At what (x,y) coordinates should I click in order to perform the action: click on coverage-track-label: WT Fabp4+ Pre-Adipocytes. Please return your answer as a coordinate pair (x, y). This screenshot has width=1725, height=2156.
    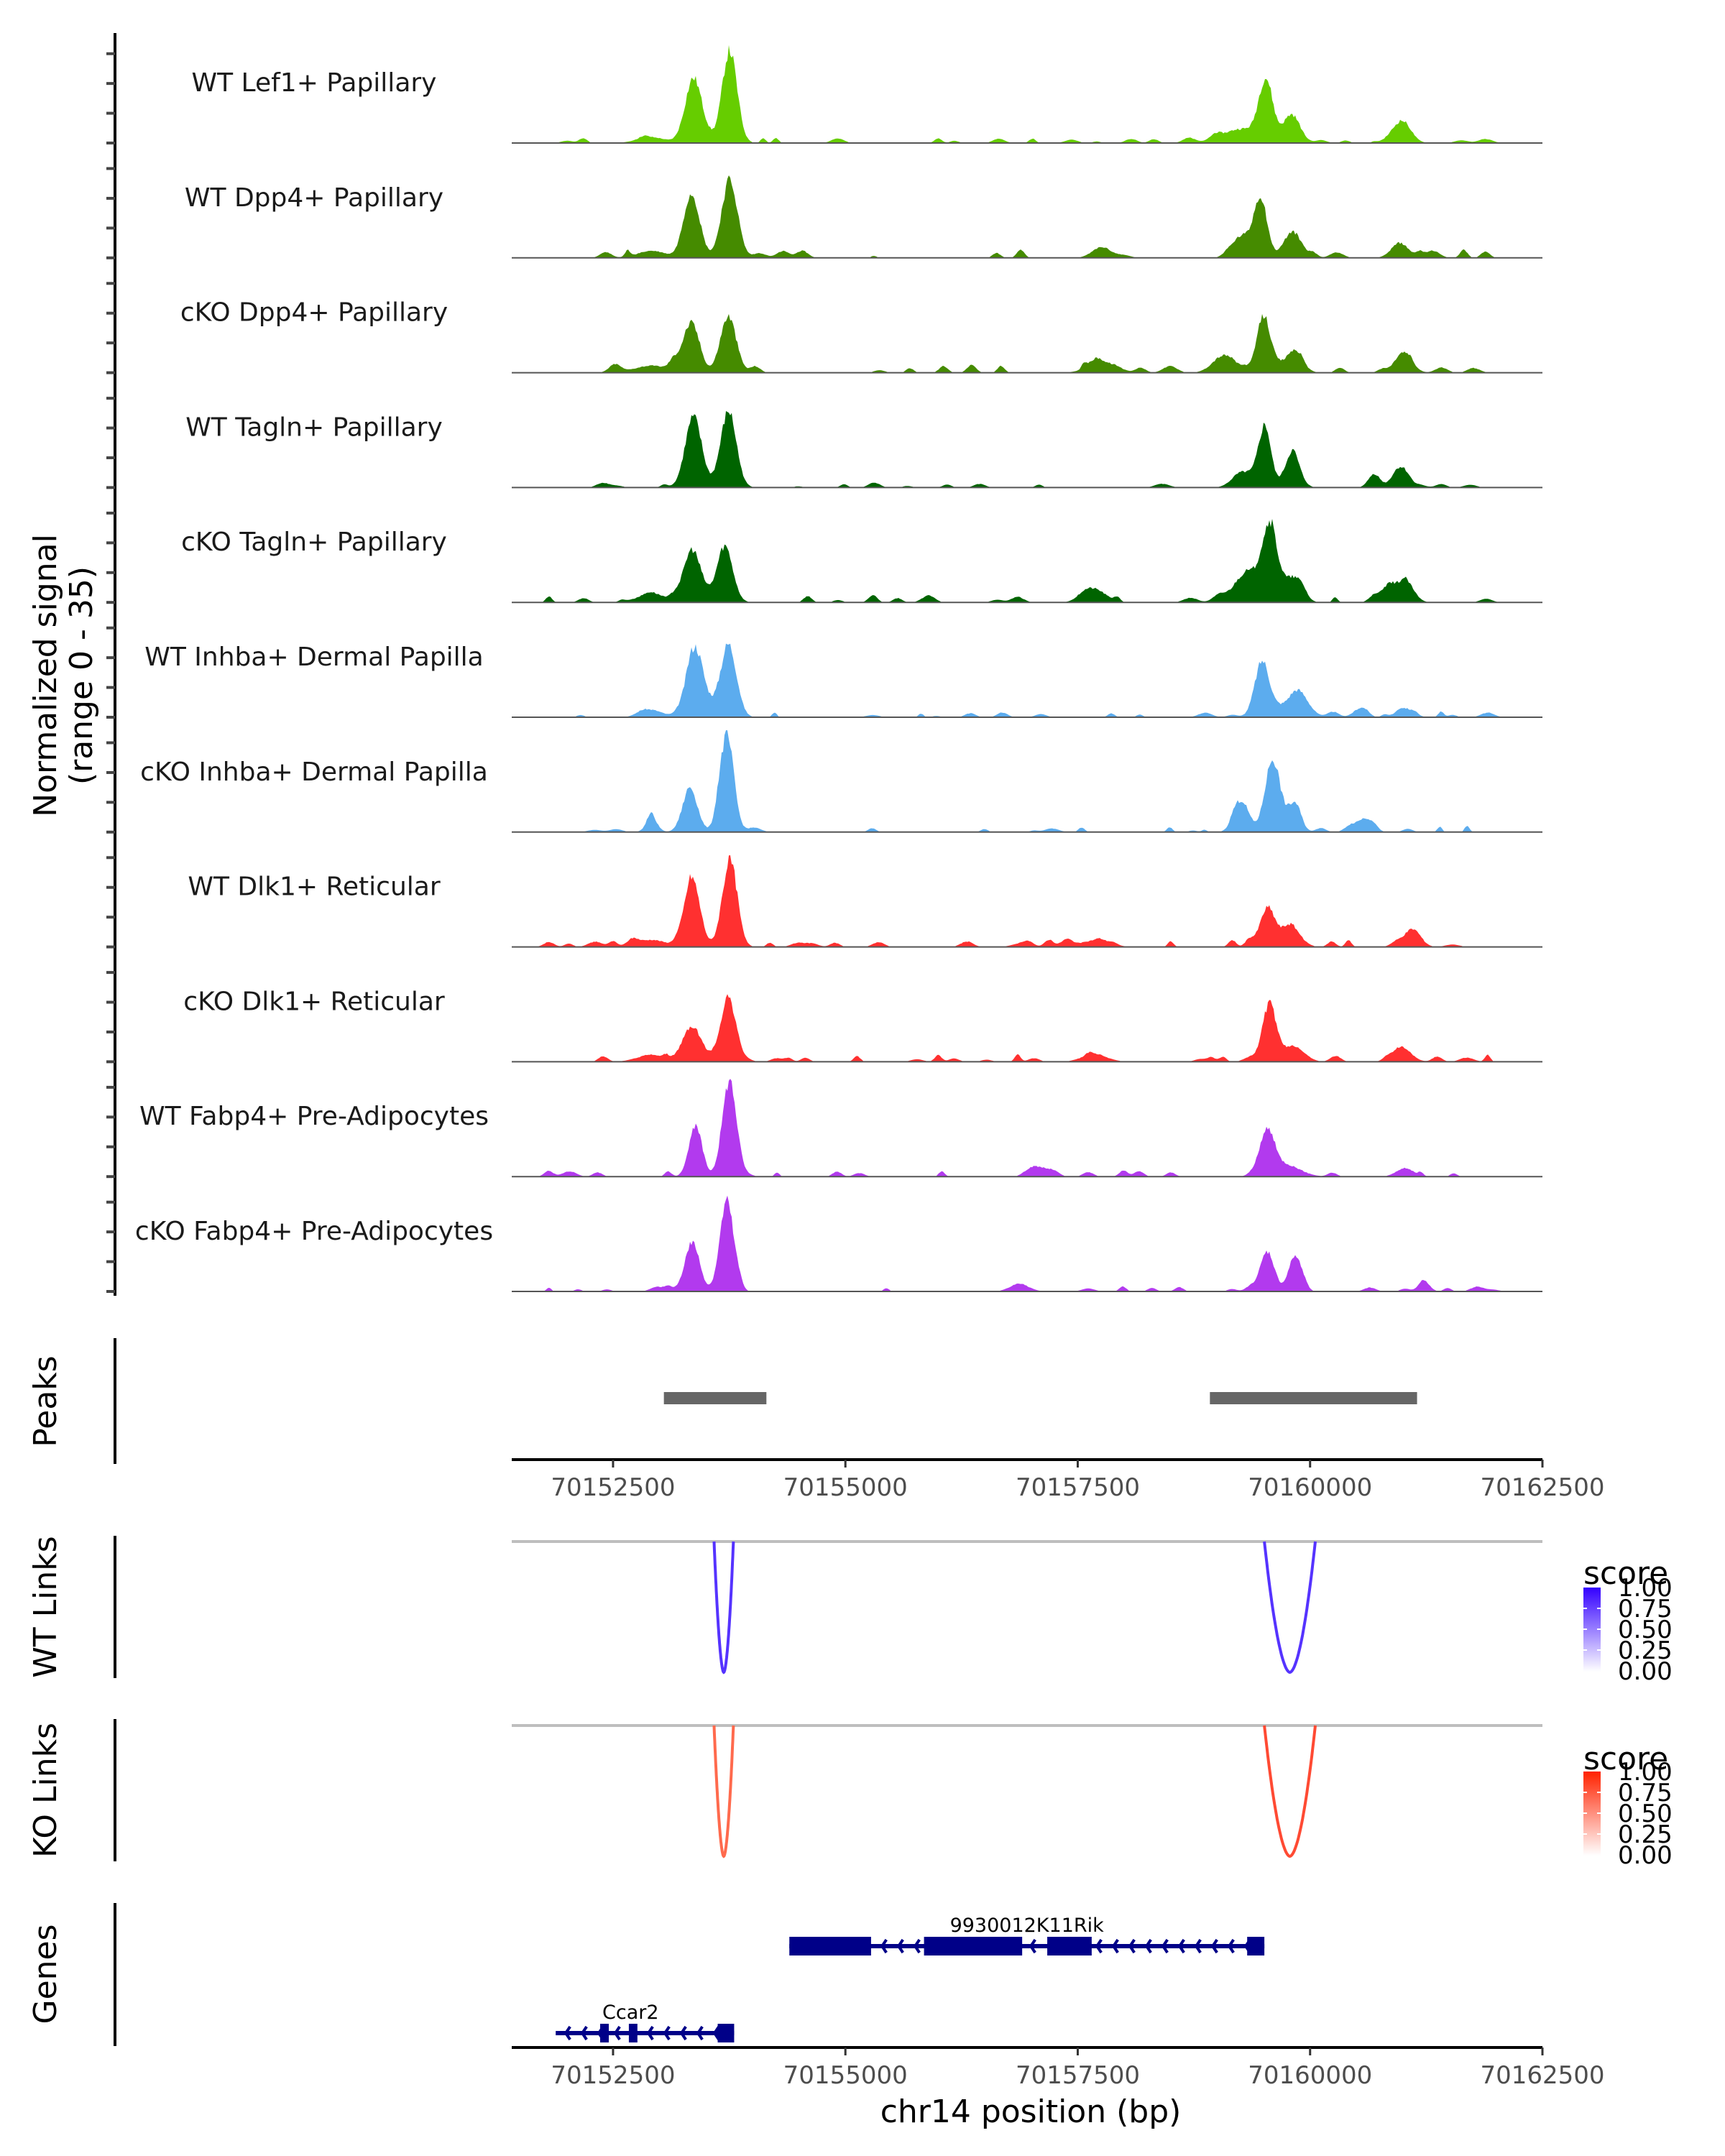
    Looking at the image, I should click on (314, 1116).